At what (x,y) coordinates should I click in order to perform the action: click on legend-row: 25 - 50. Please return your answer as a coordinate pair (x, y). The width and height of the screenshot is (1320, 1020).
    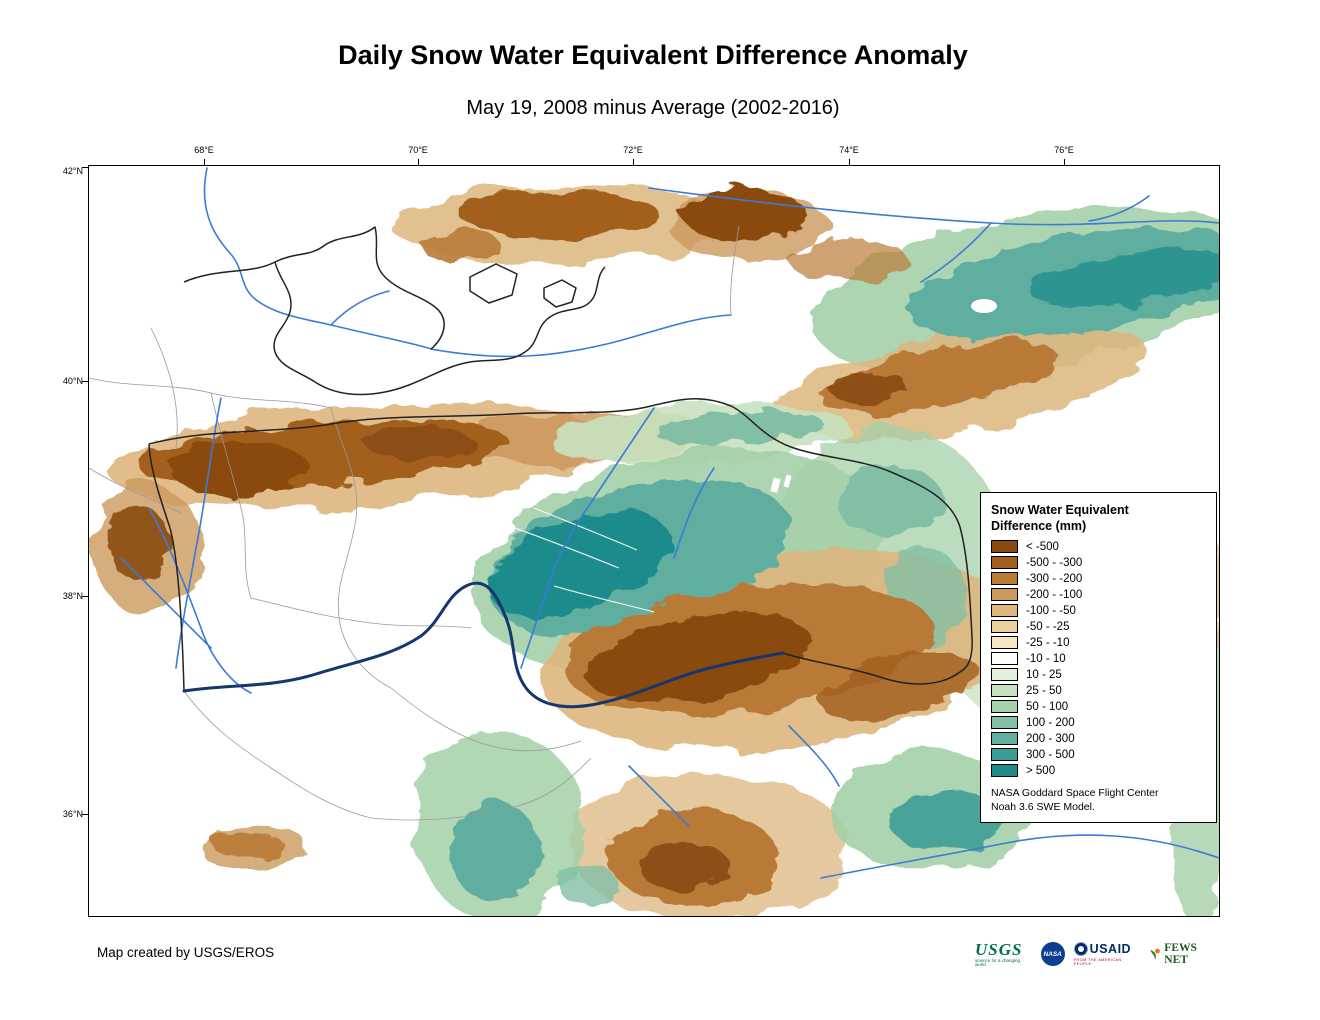
    Looking at the image, I should click on (1098, 690).